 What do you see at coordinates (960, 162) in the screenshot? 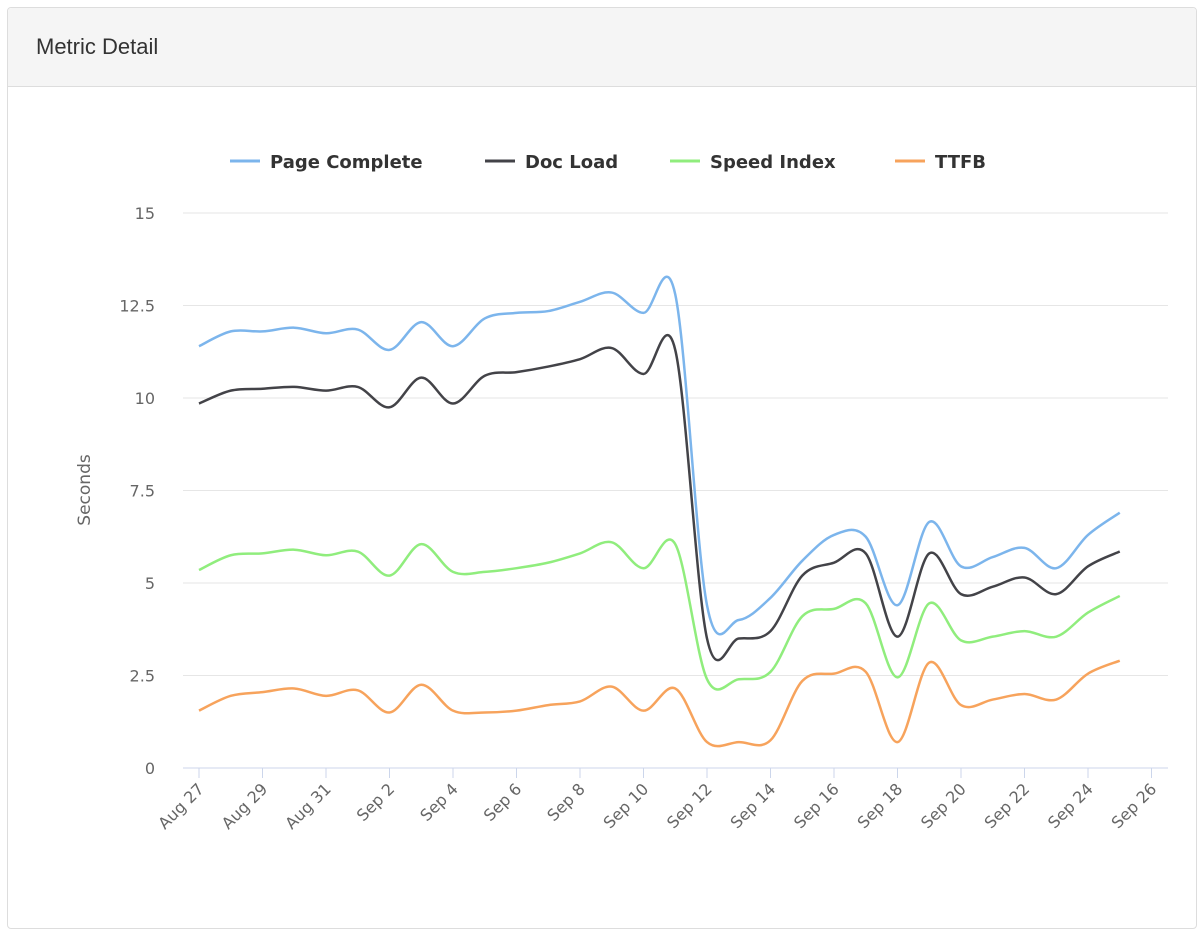
I see `legend-label: TTFB` at bounding box center [960, 162].